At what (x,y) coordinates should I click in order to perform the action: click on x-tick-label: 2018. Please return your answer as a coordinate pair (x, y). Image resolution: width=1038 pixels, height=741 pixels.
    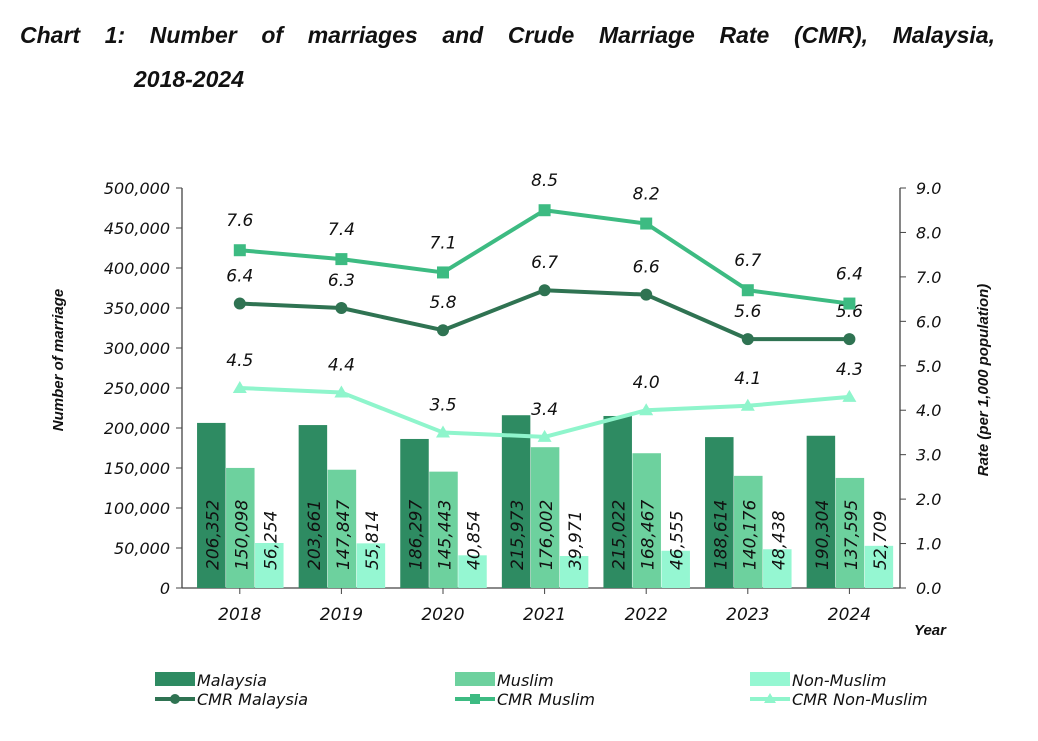
    Looking at the image, I should click on (239, 615).